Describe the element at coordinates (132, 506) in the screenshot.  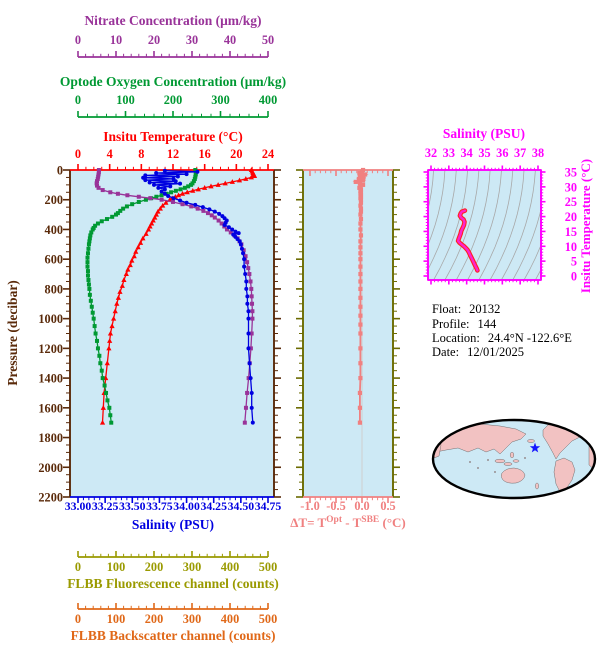
I see `svg-text: 33.50` at that location.